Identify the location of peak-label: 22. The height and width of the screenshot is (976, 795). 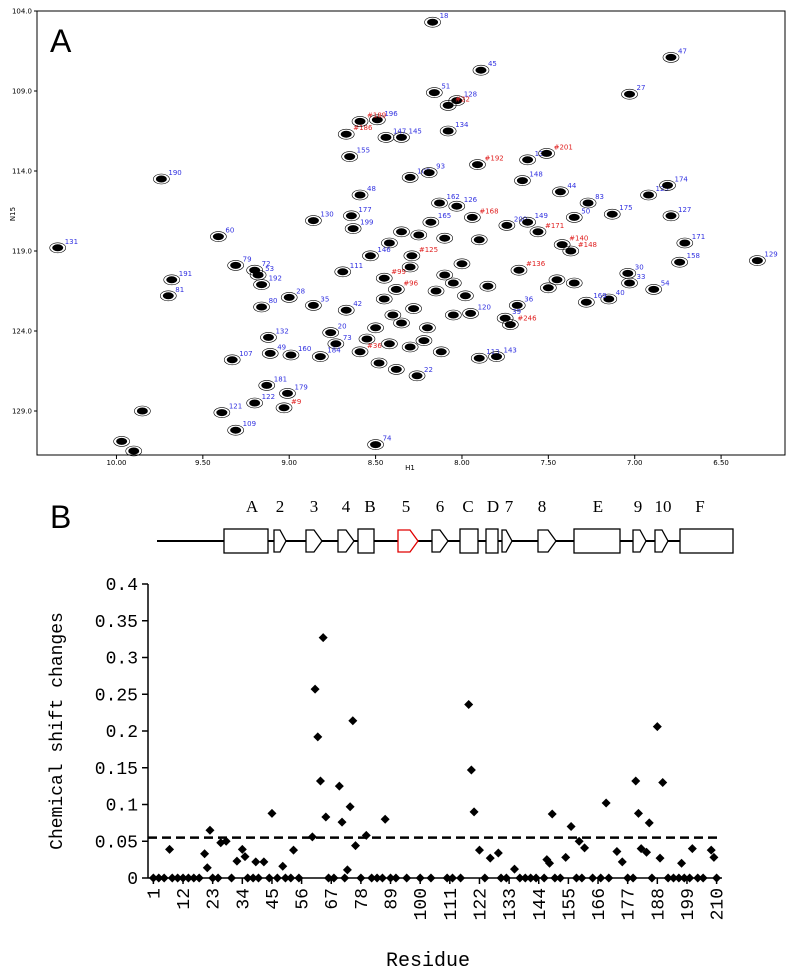
(428, 370).